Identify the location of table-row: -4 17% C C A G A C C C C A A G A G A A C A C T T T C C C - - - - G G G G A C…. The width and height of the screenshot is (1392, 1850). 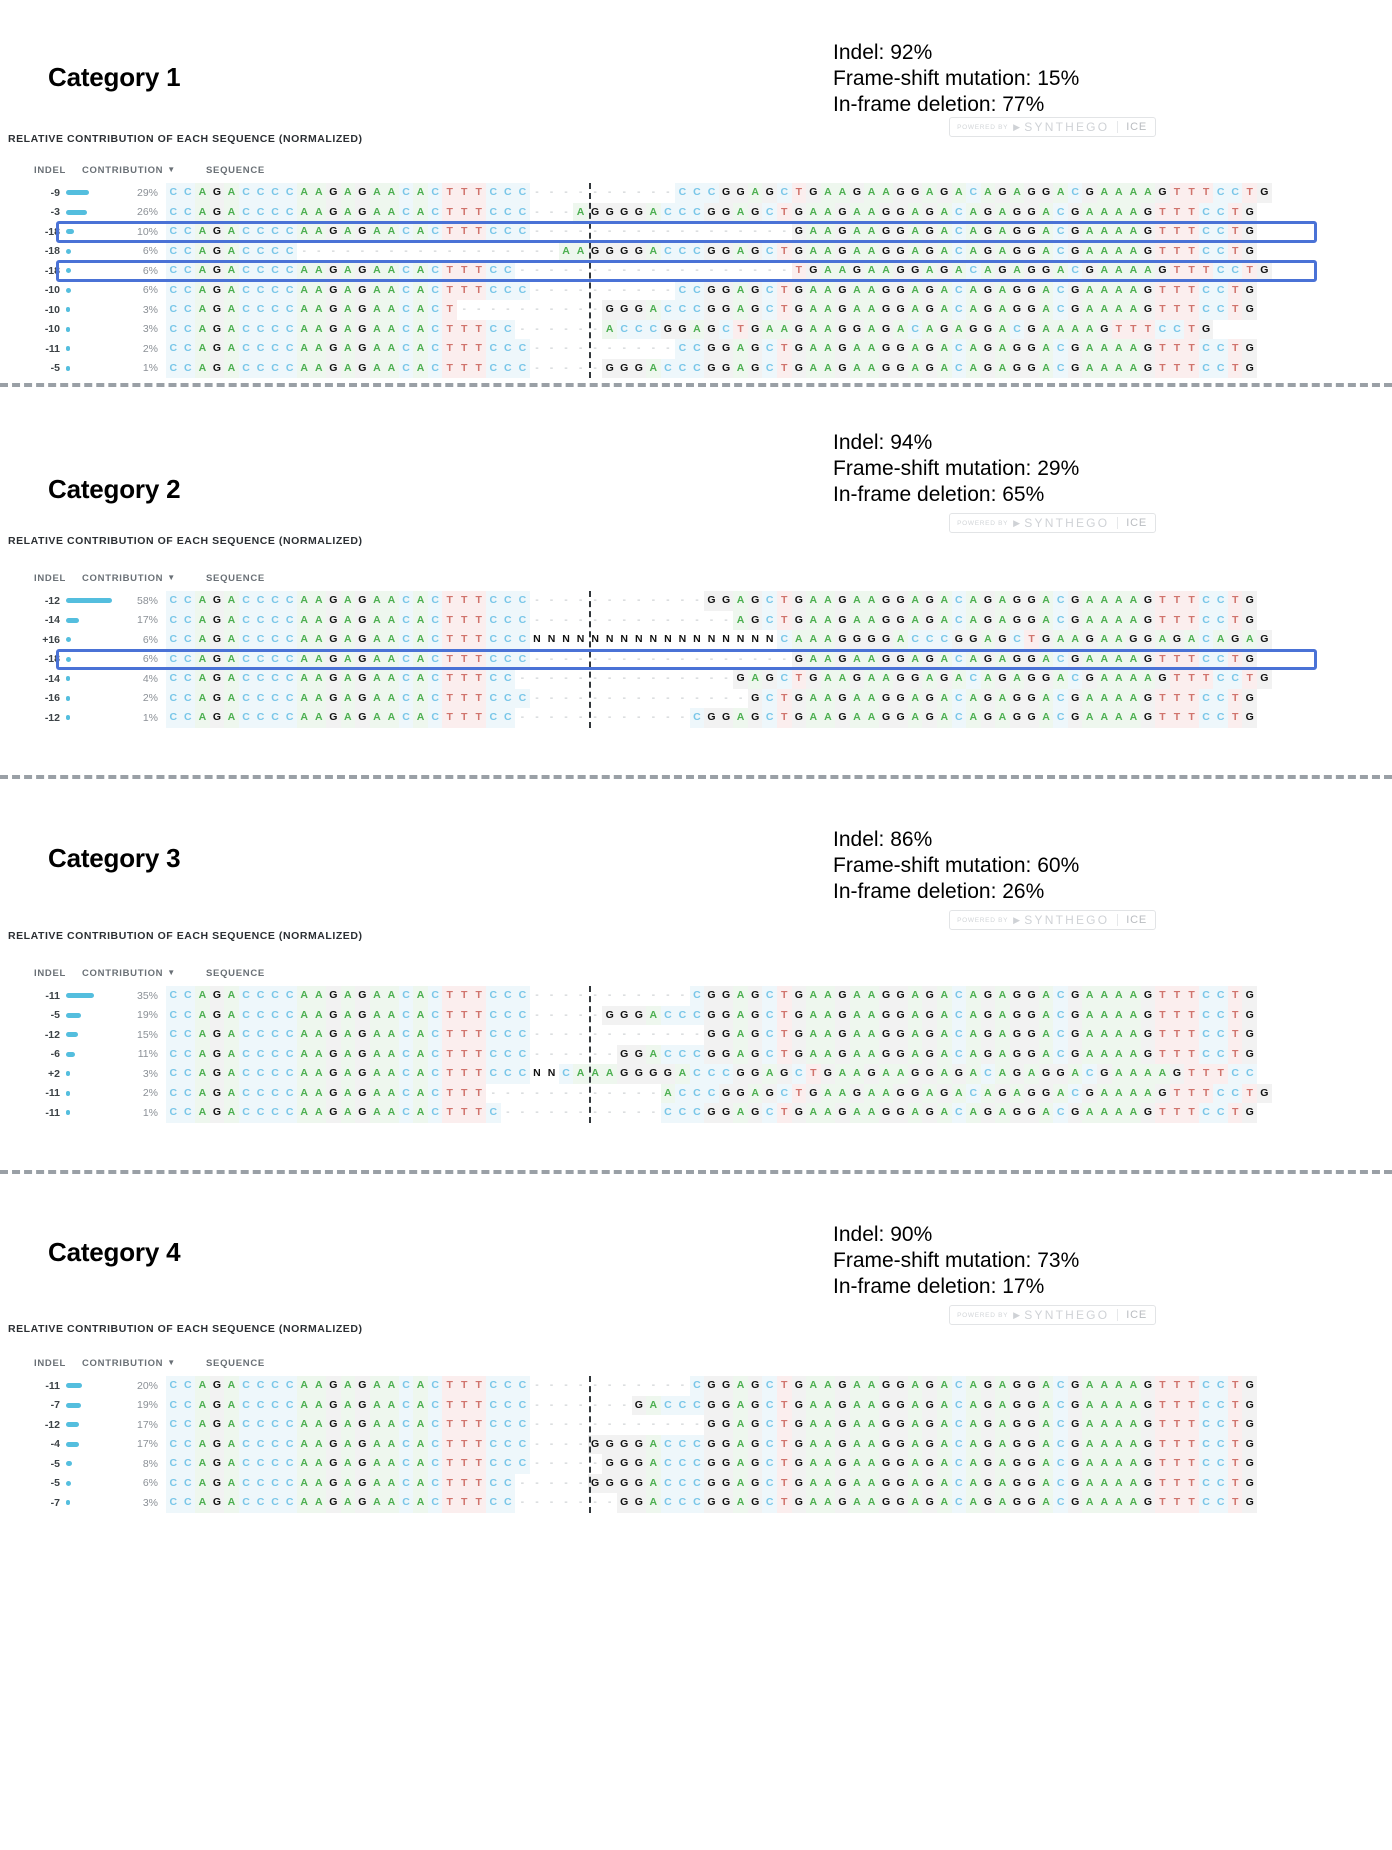
(629, 1444).